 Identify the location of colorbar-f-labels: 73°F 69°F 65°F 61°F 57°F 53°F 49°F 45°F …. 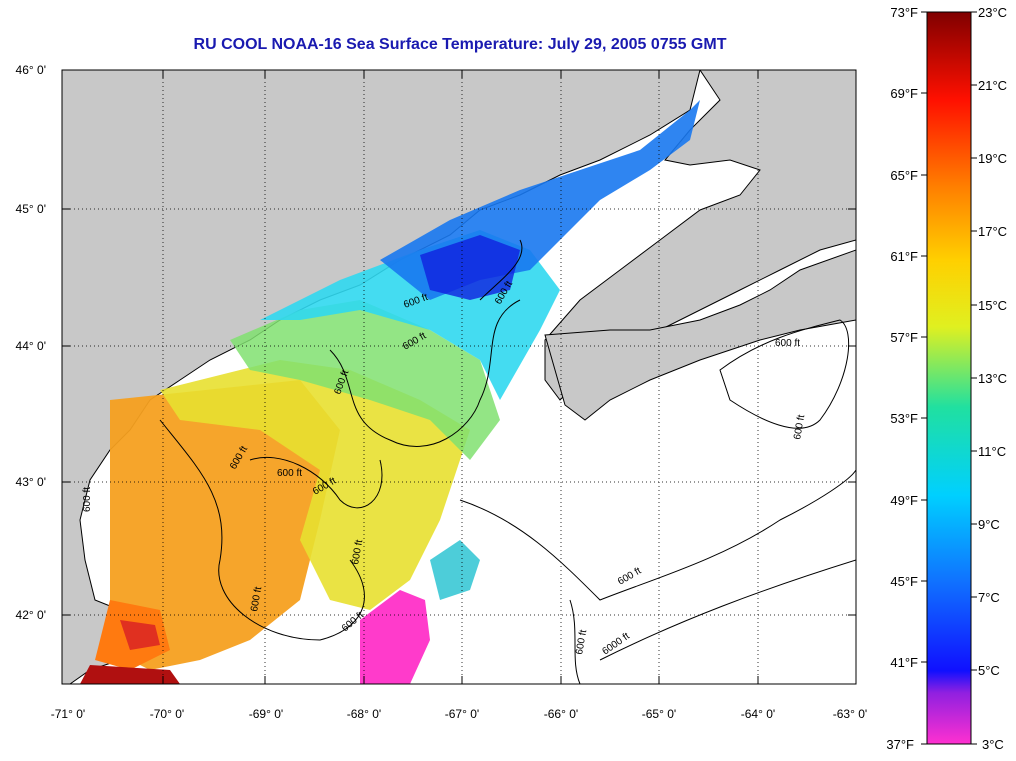
(902, 378).